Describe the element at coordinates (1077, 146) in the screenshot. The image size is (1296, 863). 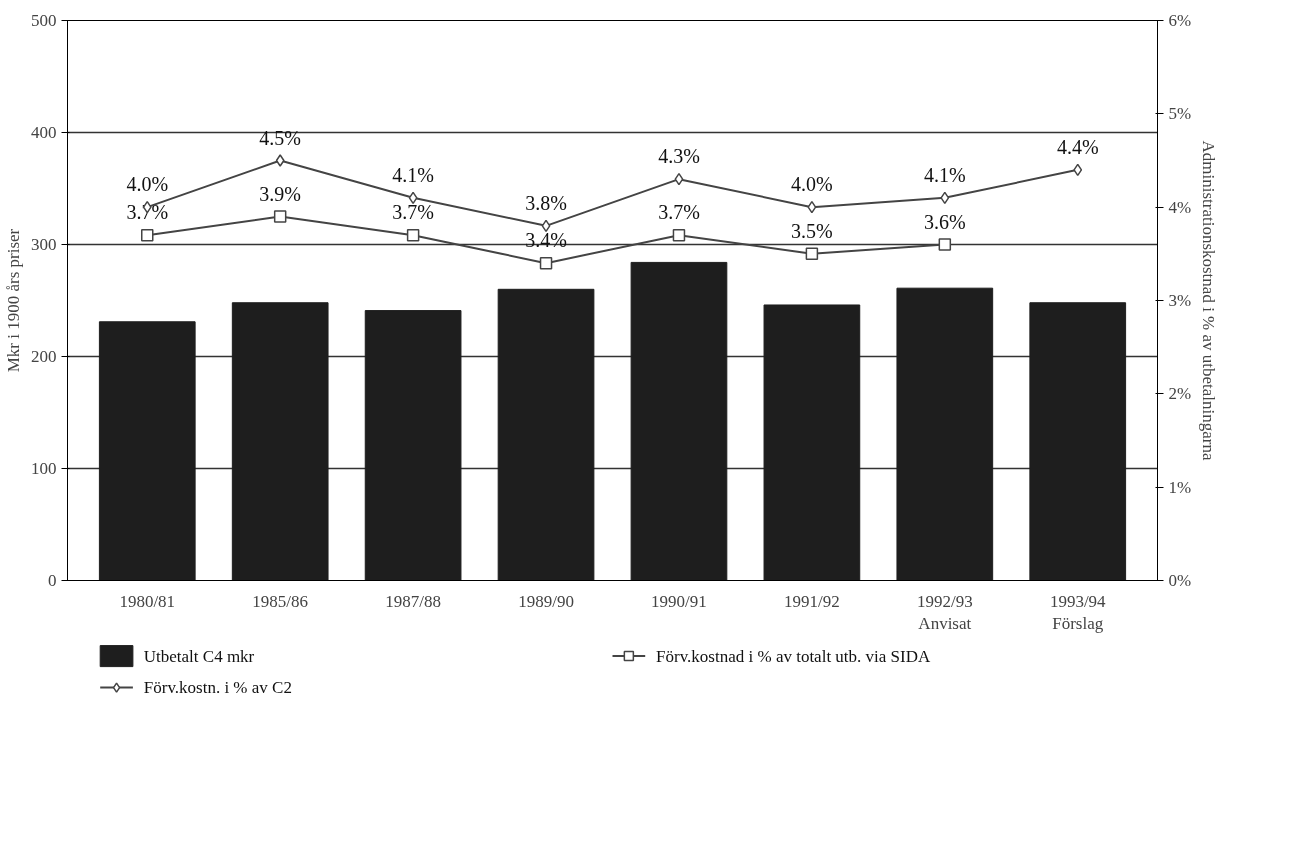
I see `data-label: 4.4%` at that location.